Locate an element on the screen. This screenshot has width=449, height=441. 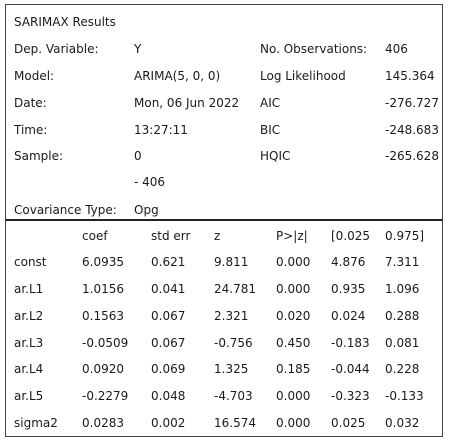
row-ar-l3-ci-lower: -0.183 is located at coordinates (350, 343).